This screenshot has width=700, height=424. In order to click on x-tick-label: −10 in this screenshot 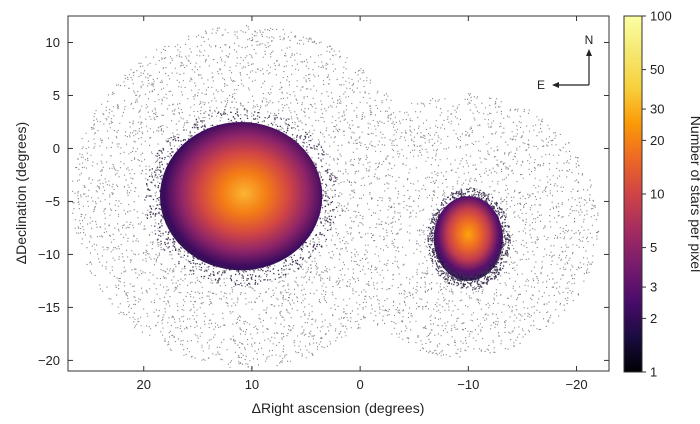, I will do `click(468, 384)`.